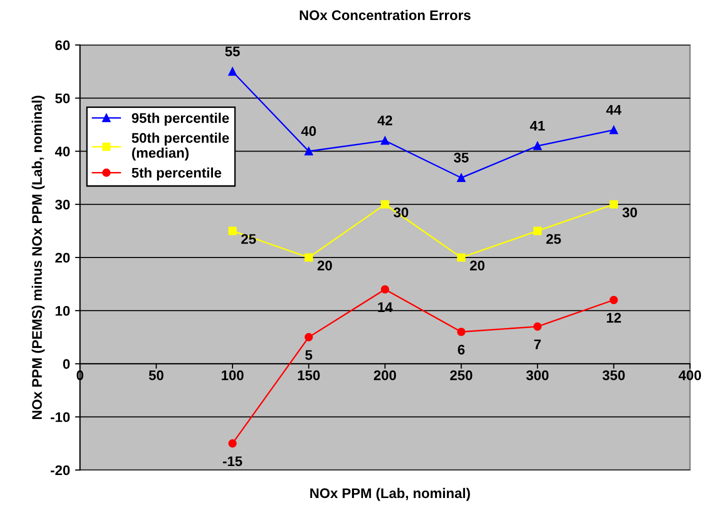 The width and height of the screenshot is (710, 510). Describe the element at coordinates (180, 119) in the screenshot. I see `legend-label: 95th percentile` at that location.